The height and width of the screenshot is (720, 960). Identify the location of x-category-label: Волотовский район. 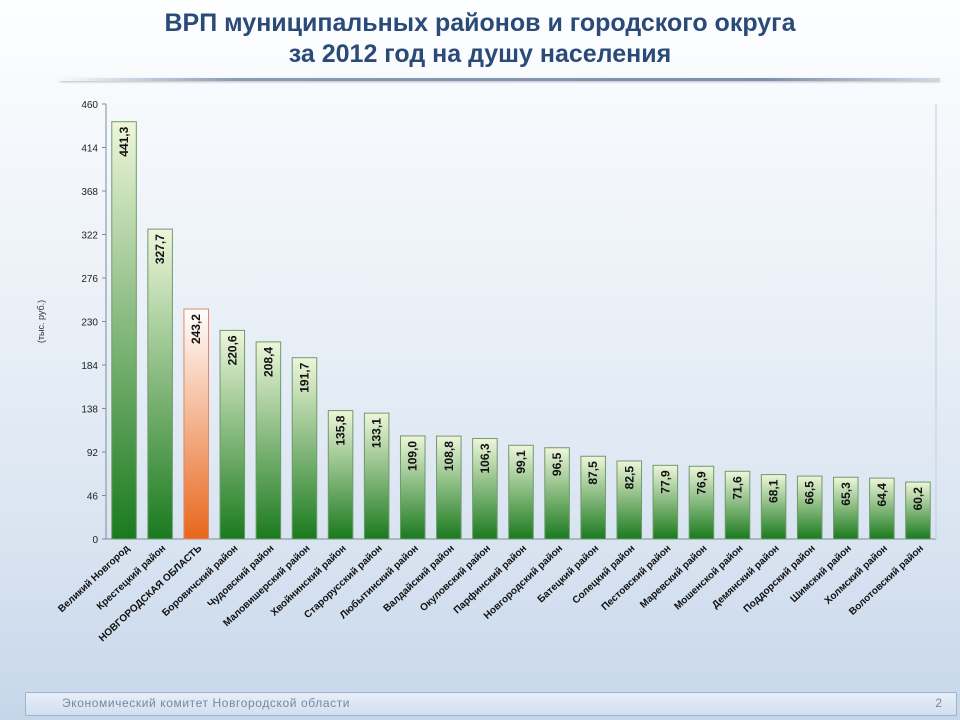
(886, 580).